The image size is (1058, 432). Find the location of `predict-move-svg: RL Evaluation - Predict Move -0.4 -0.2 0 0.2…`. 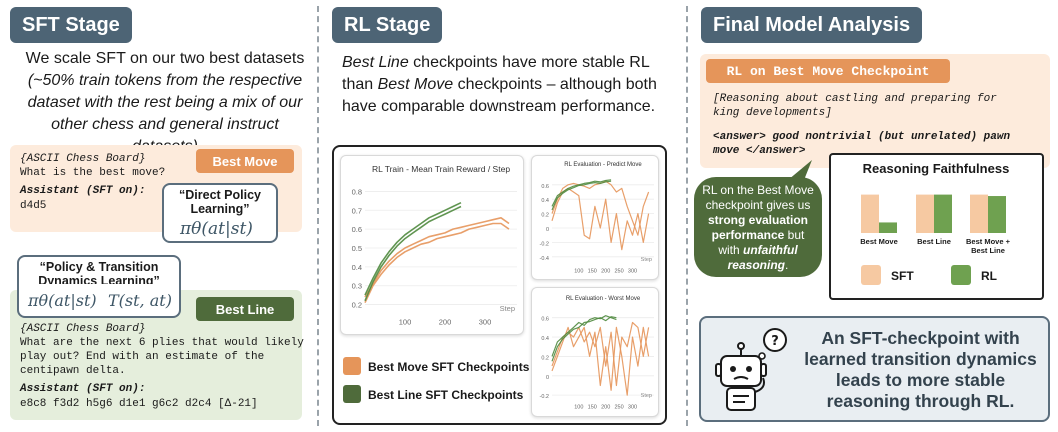

predict-move-svg: RL Evaluation - Predict Move -0.4 -0.2 0 0.2… is located at coordinates (597, 218).